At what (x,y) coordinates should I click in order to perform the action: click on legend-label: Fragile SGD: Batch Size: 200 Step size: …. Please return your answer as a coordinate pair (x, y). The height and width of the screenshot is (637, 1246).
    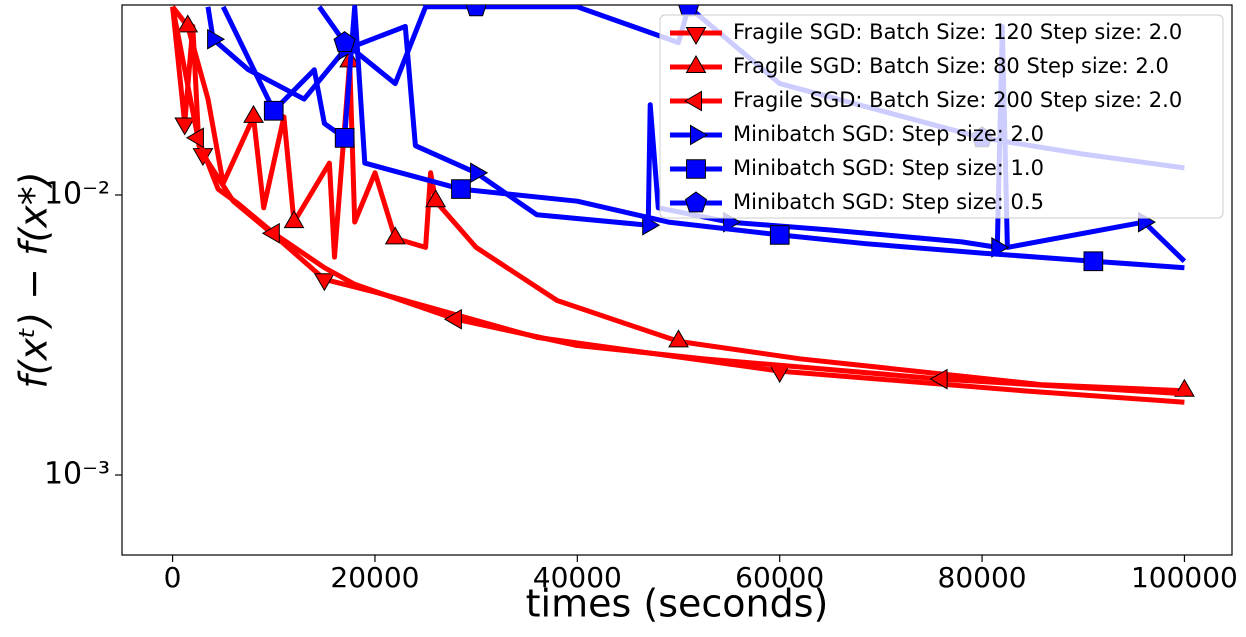
    Looking at the image, I should click on (957, 100).